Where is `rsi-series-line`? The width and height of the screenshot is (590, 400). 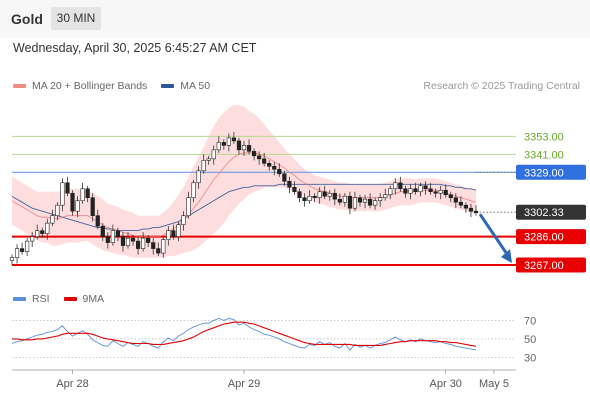 rsi-series-line is located at coordinates (244, 334).